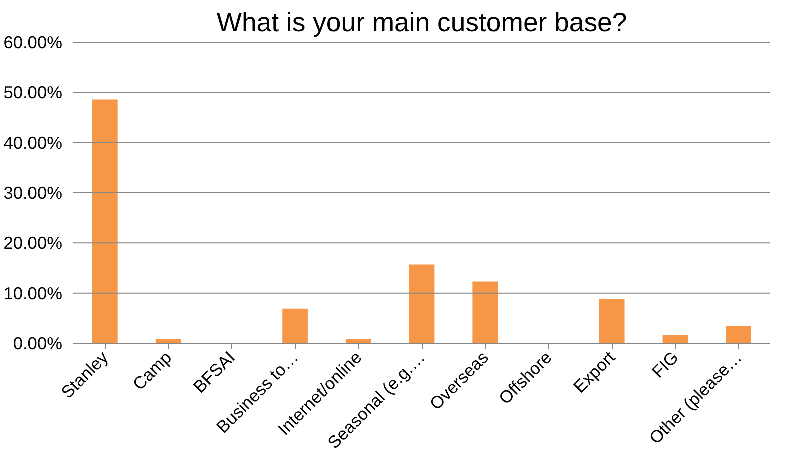 Image resolution: width=800 pixels, height=470 pixels. I want to click on y-tick-label: 30.00%, so click(33, 193).